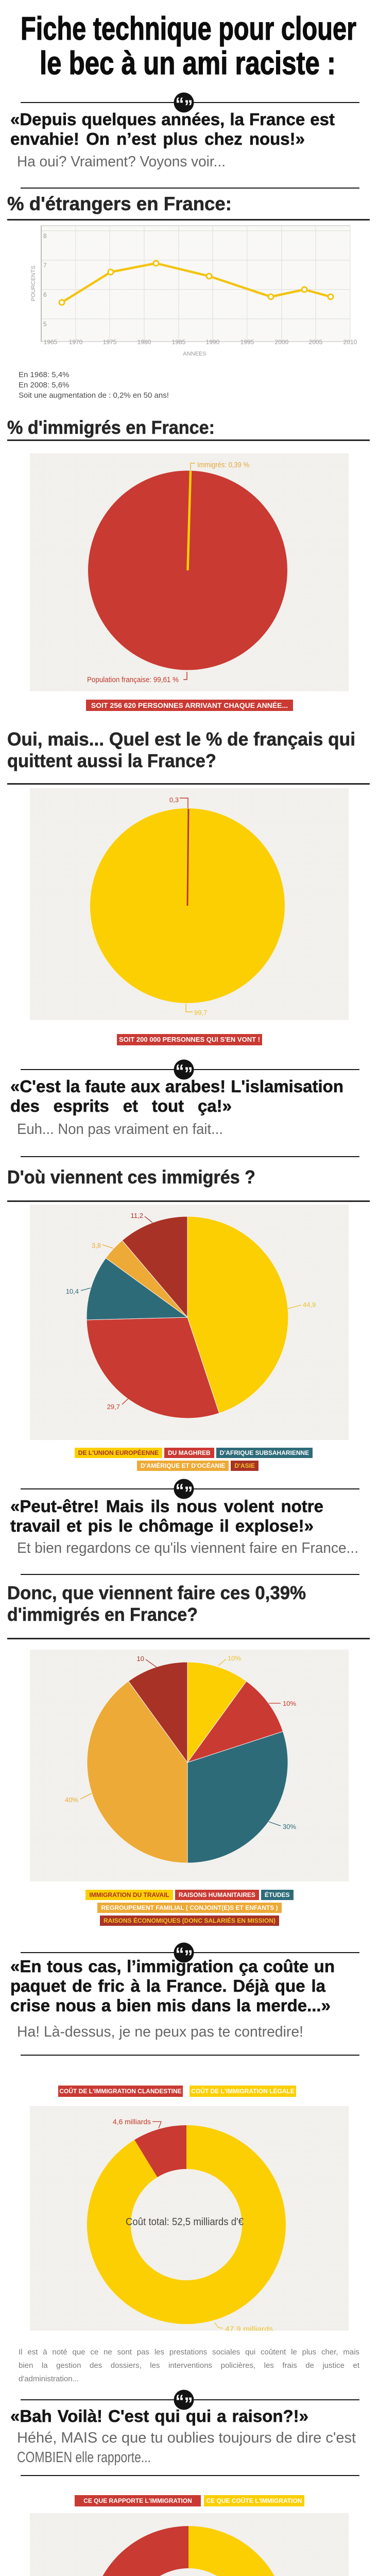 This screenshot has width=379, height=2576. What do you see at coordinates (51, 342) in the screenshot?
I see `svg-text: 1965` at bounding box center [51, 342].